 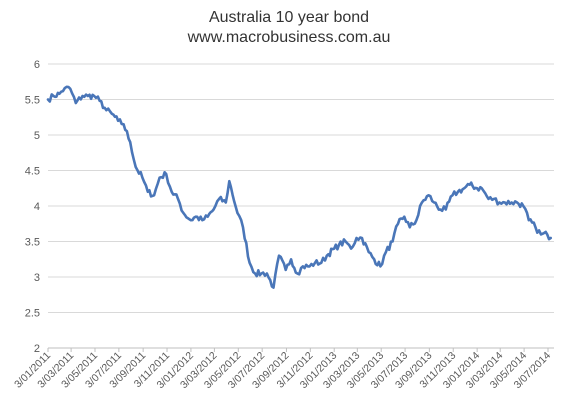 I want to click on chart-title: Australia 10 year bond, so click(x=289, y=17).